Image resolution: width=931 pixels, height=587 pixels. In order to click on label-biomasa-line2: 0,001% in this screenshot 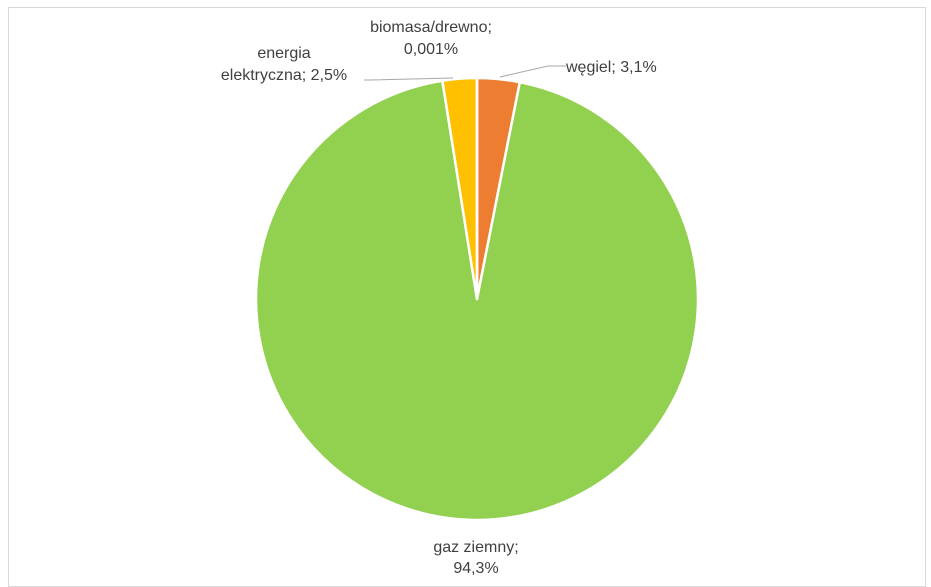, I will do `click(431, 49)`.